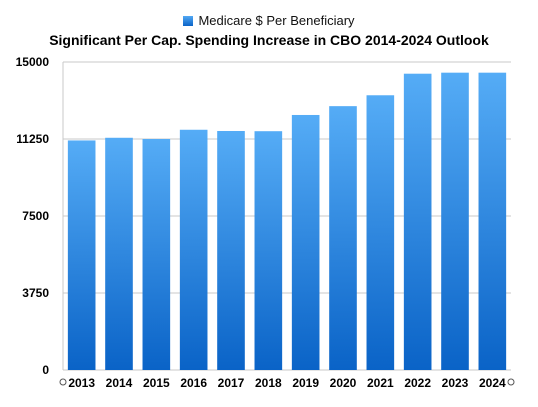 The width and height of the screenshot is (538, 407). Describe the element at coordinates (156, 254) in the screenshot. I see `bar-2015` at that location.